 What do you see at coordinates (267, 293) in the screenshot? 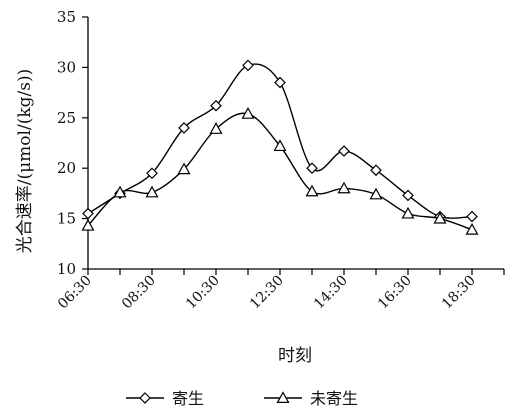
I see `x-tick-label: 12:30` at bounding box center [267, 293].